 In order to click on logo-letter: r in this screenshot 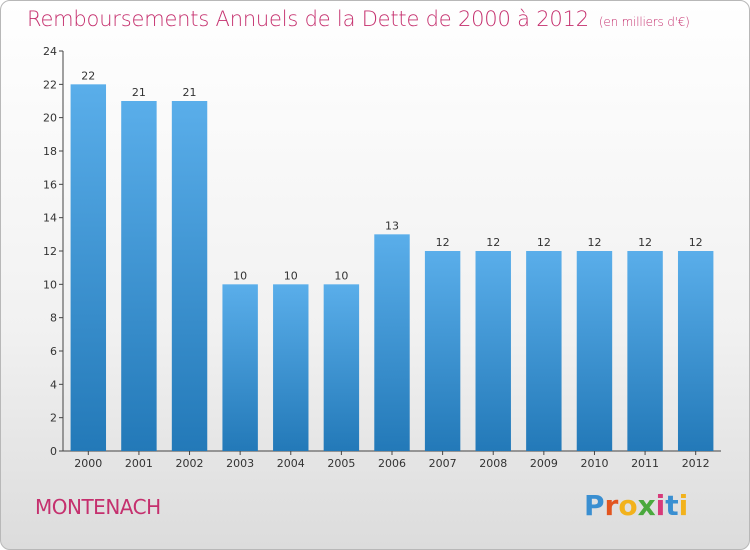, I will do `click(611, 505)`.